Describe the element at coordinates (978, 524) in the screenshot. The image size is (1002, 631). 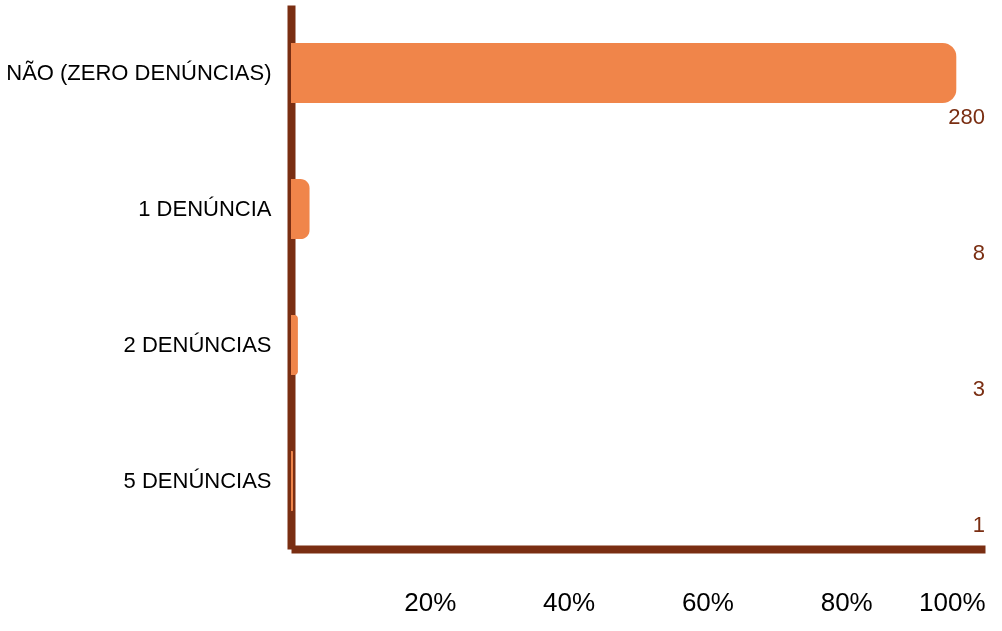
I see `annotation: 1` at that location.